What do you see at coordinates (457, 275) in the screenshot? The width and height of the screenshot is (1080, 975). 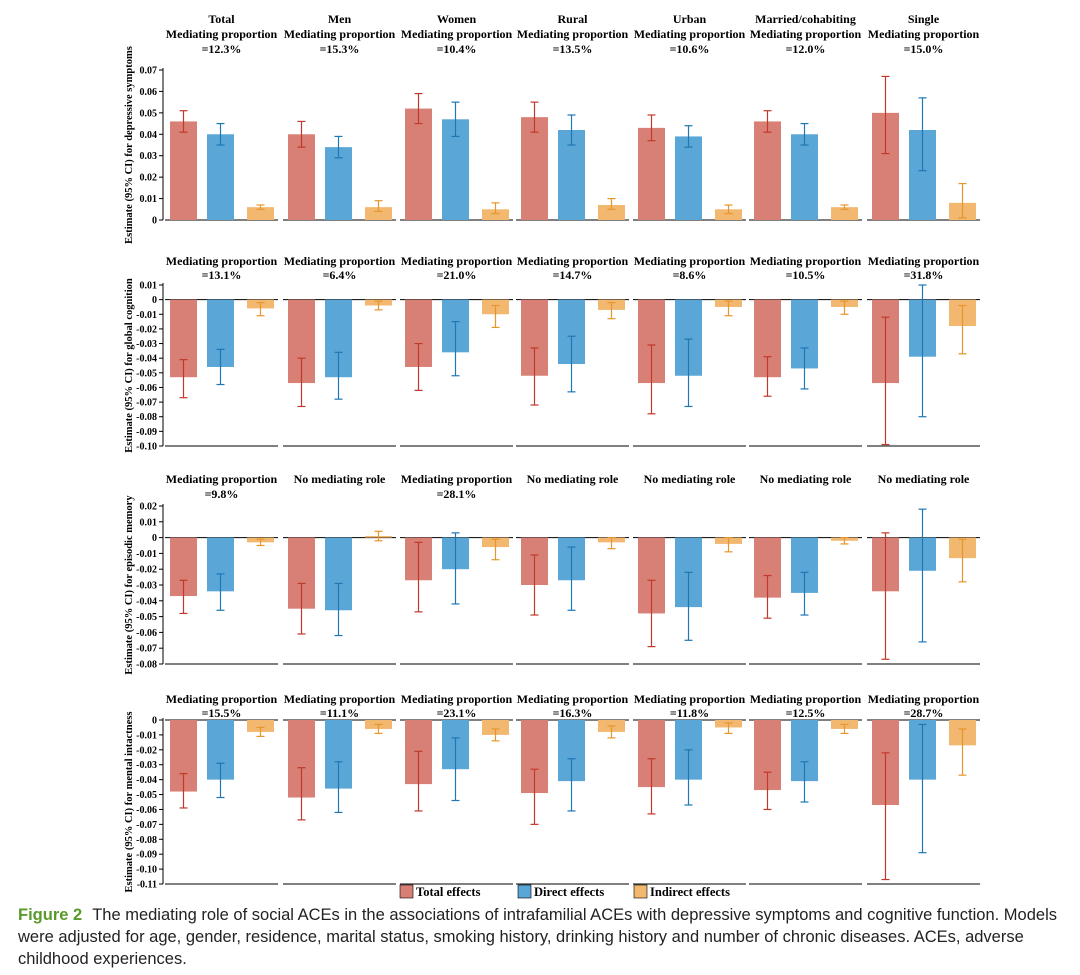 I see `group-header-text: =21.0%` at bounding box center [457, 275].